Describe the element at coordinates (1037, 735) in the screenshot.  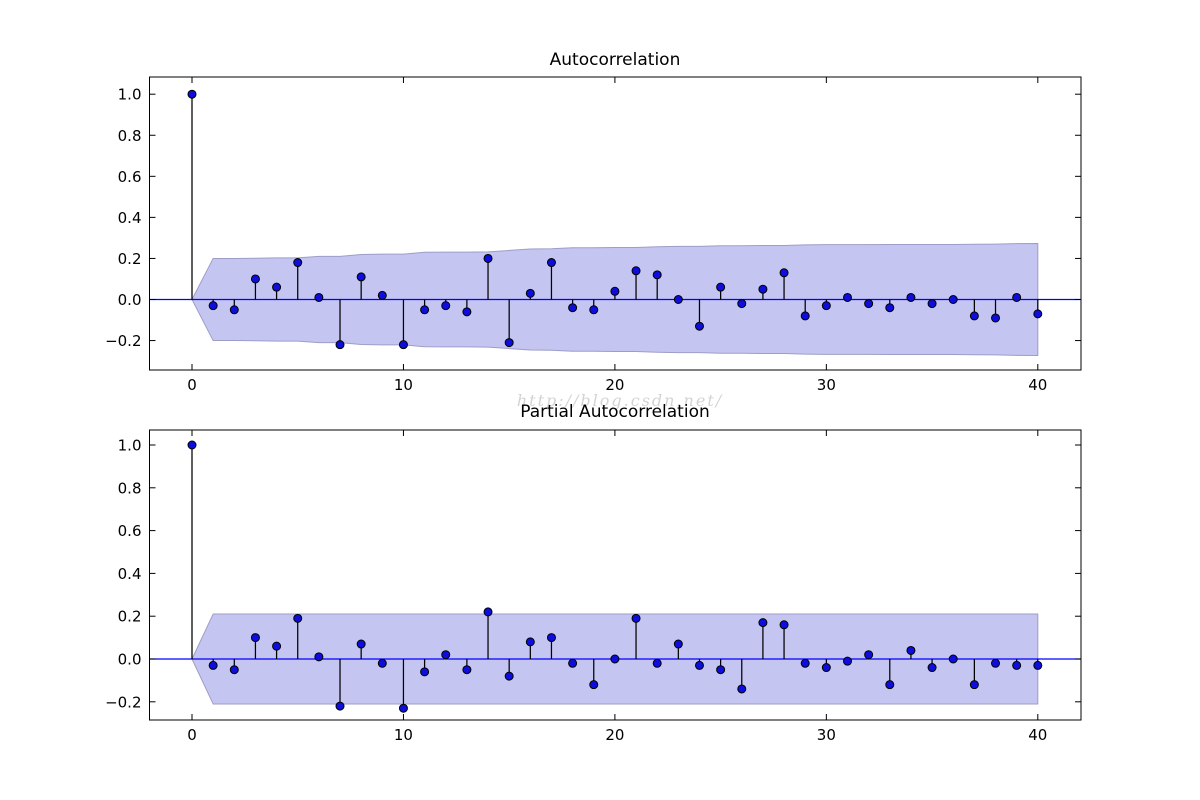
I see `pacf-xtick-label: 40` at that location.